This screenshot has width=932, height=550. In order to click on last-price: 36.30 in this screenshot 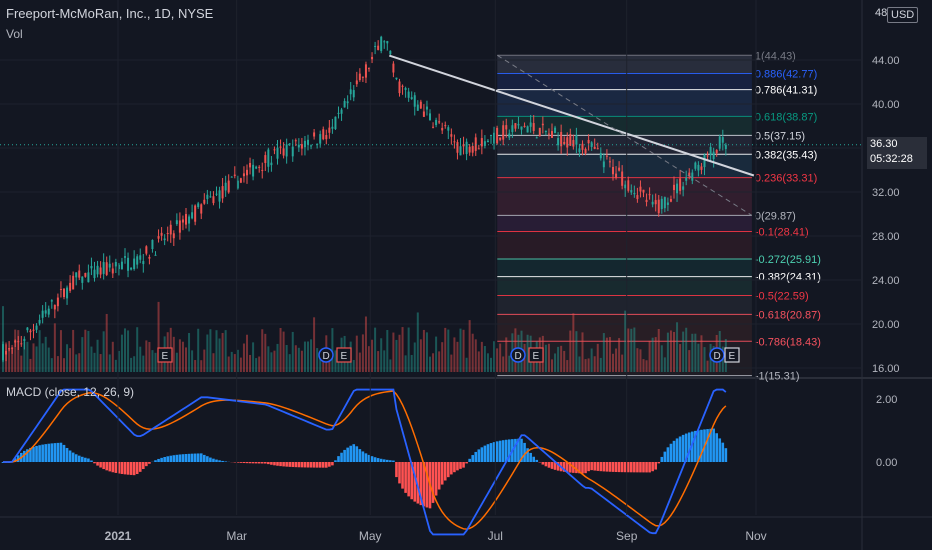, I will do `click(884, 144)`.